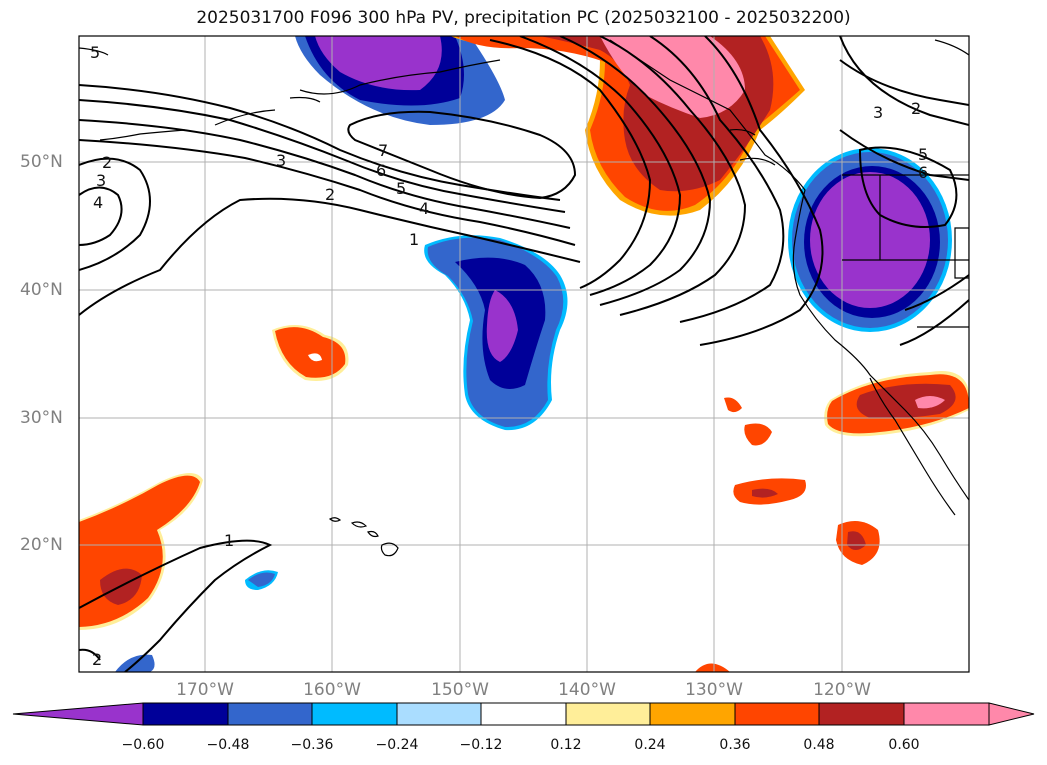  I want to click on colorbar-tick: 0.12, so click(566, 745).